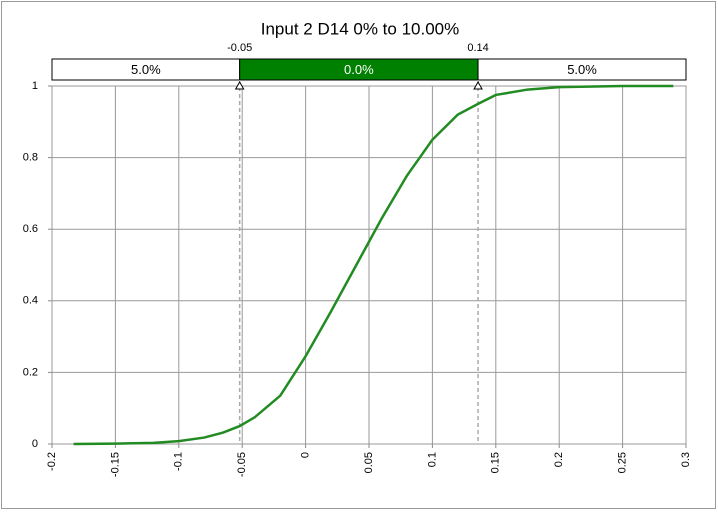 This screenshot has height=516, width=718. Describe the element at coordinates (623, 462) in the screenshot. I see `x-tick-label: 0.25` at that location.